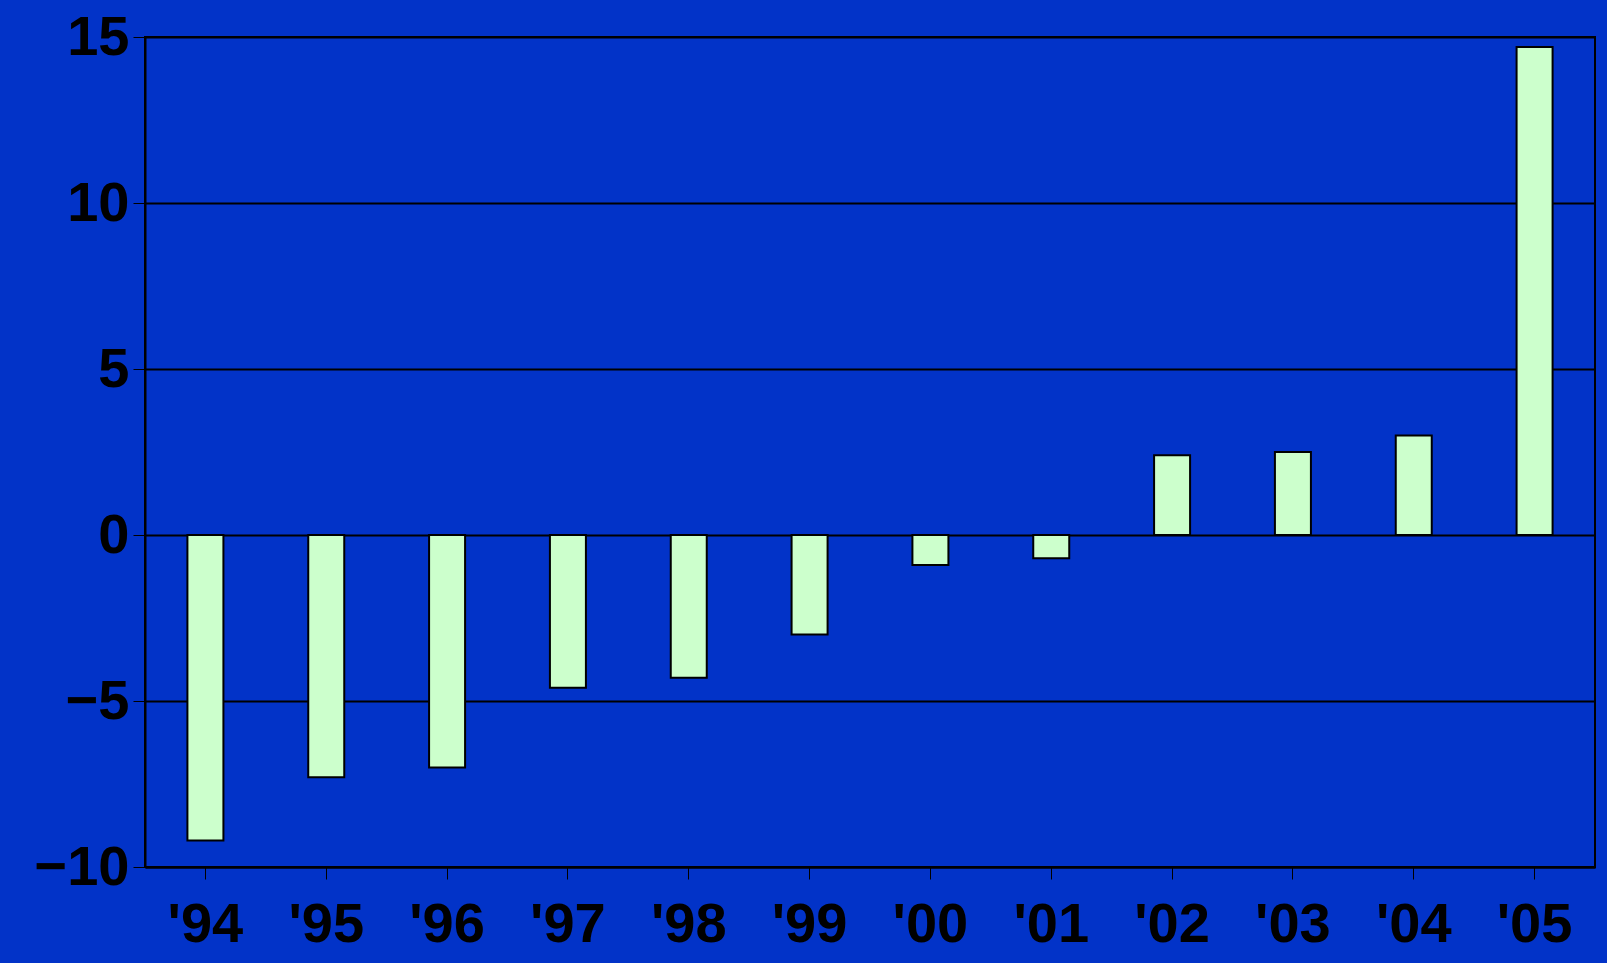 The width and height of the screenshot is (1607, 963). What do you see at coordinates (1051, 922) in the screenshot?
I see `x-tick-label: '01` at bounding box center [1051, 922].